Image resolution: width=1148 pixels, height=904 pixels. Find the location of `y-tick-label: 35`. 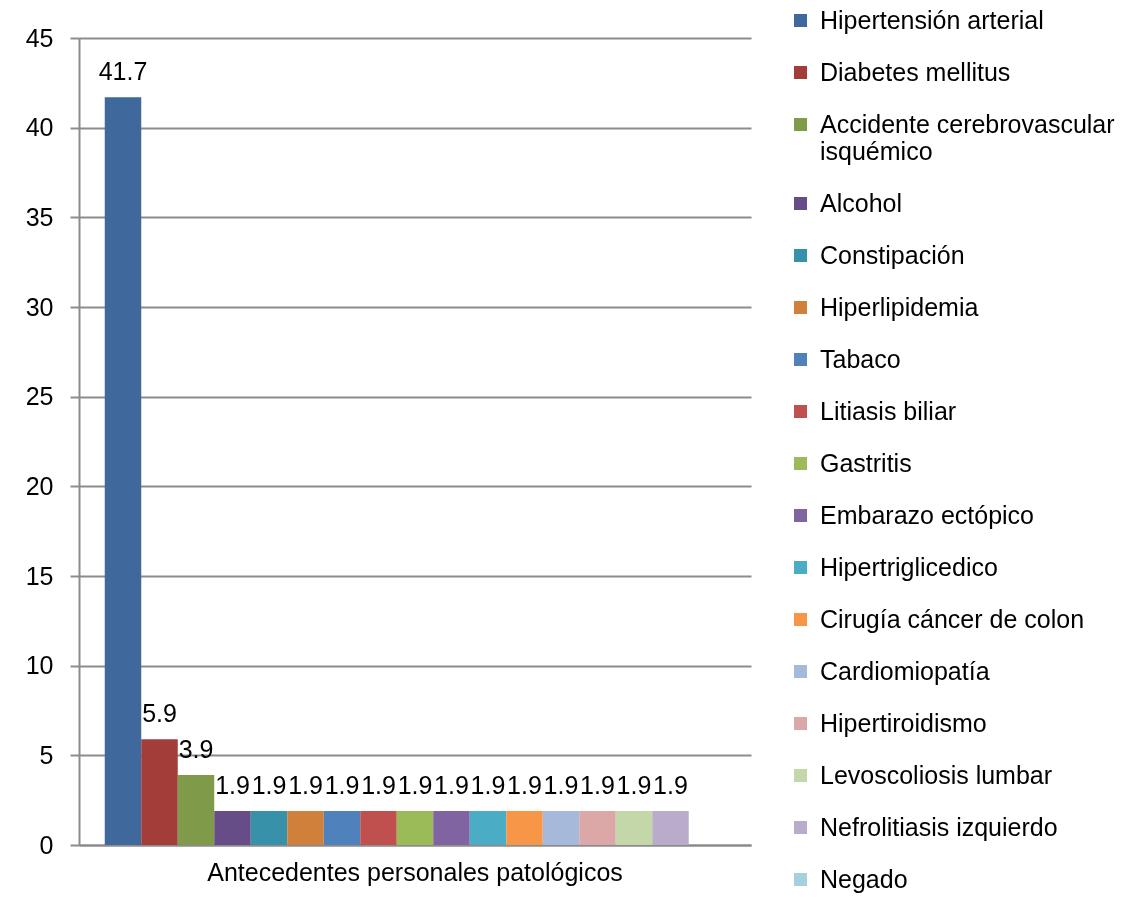

y-tick-label: 35 is located at coordinates (39, 216).